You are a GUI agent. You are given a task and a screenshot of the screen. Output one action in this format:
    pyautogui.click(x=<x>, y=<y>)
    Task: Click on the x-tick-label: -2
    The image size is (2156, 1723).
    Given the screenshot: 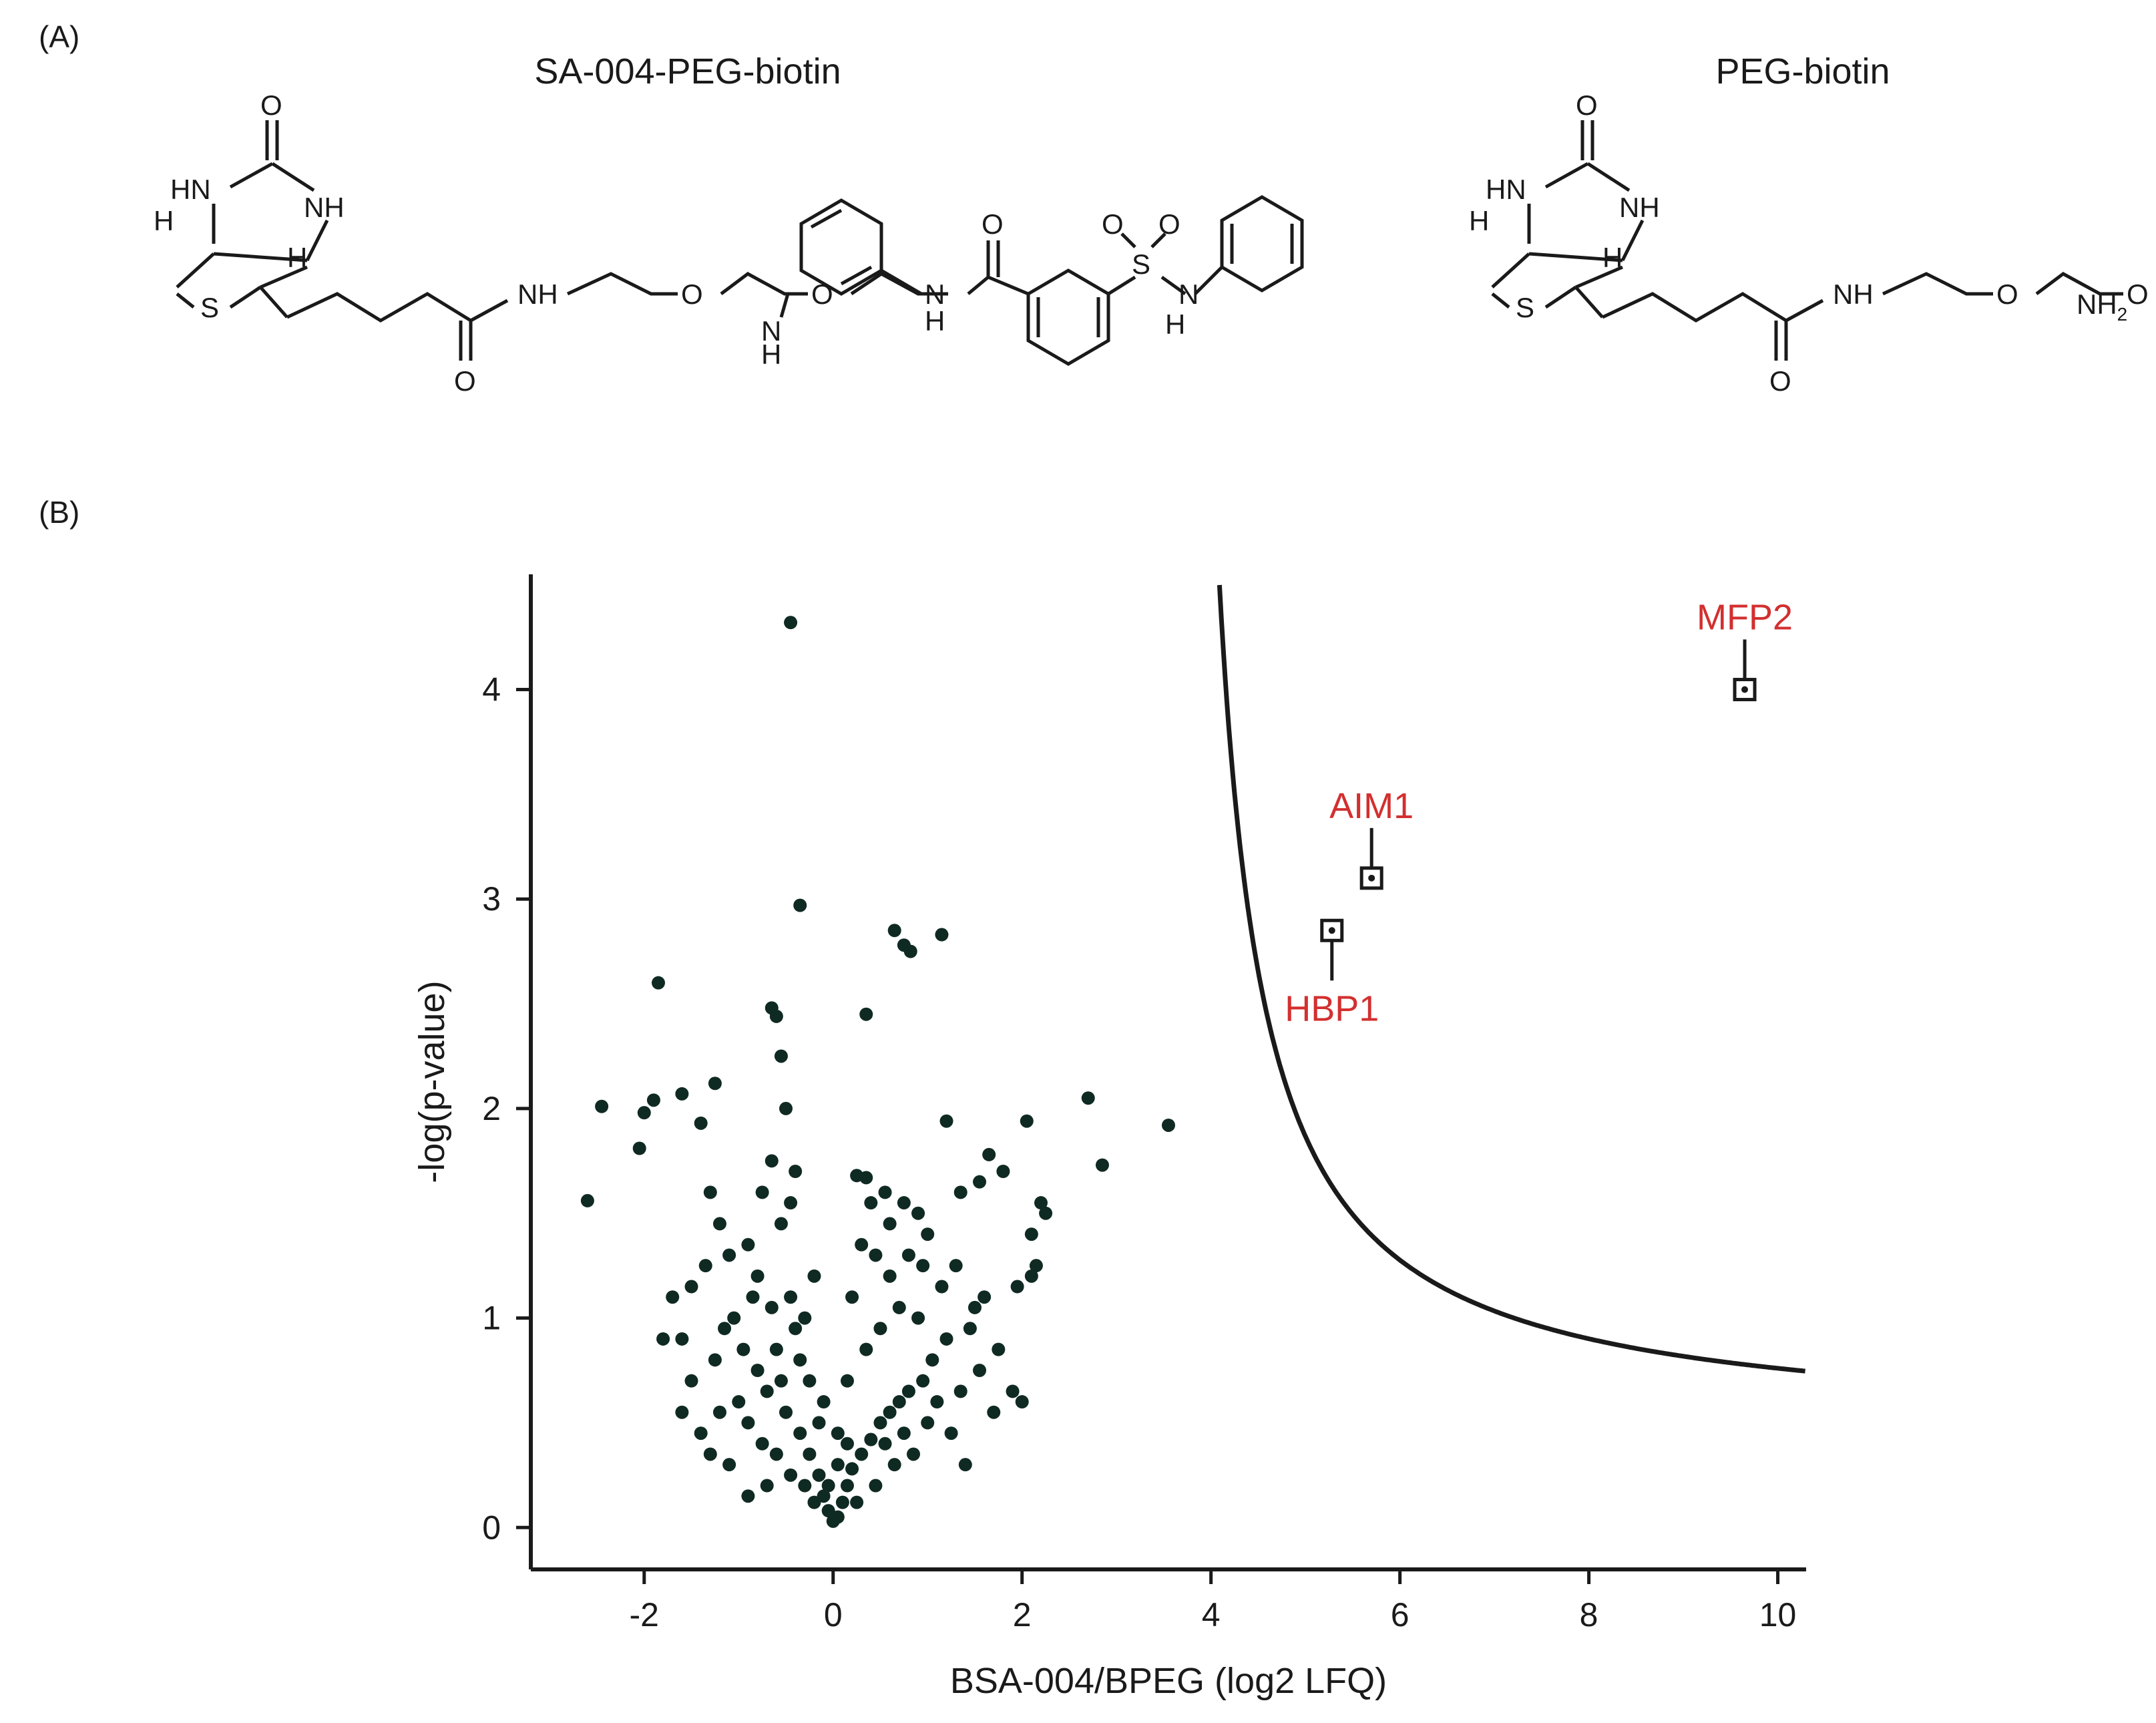 What is the action you would take?
    pyautogui.click(x=644, y=1615)
    